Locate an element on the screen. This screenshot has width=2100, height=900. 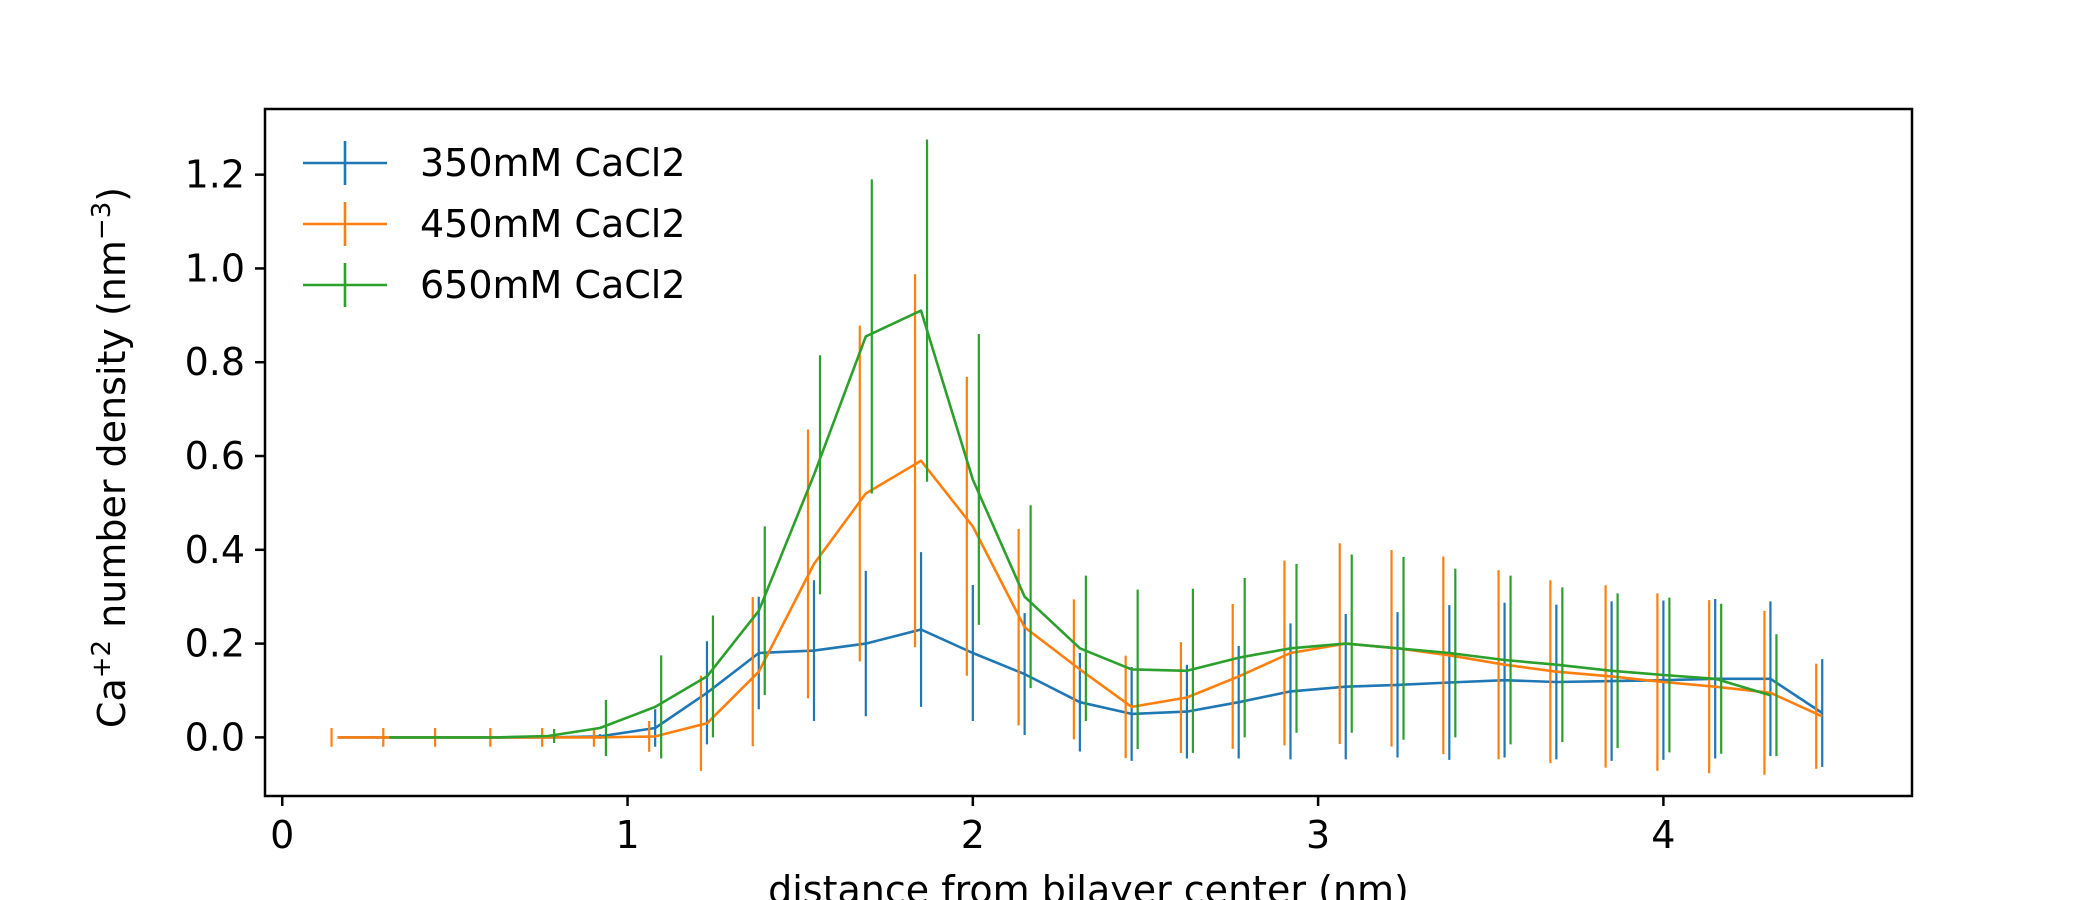
x-tick-label: 4 is located at coordinates (1663, 835).